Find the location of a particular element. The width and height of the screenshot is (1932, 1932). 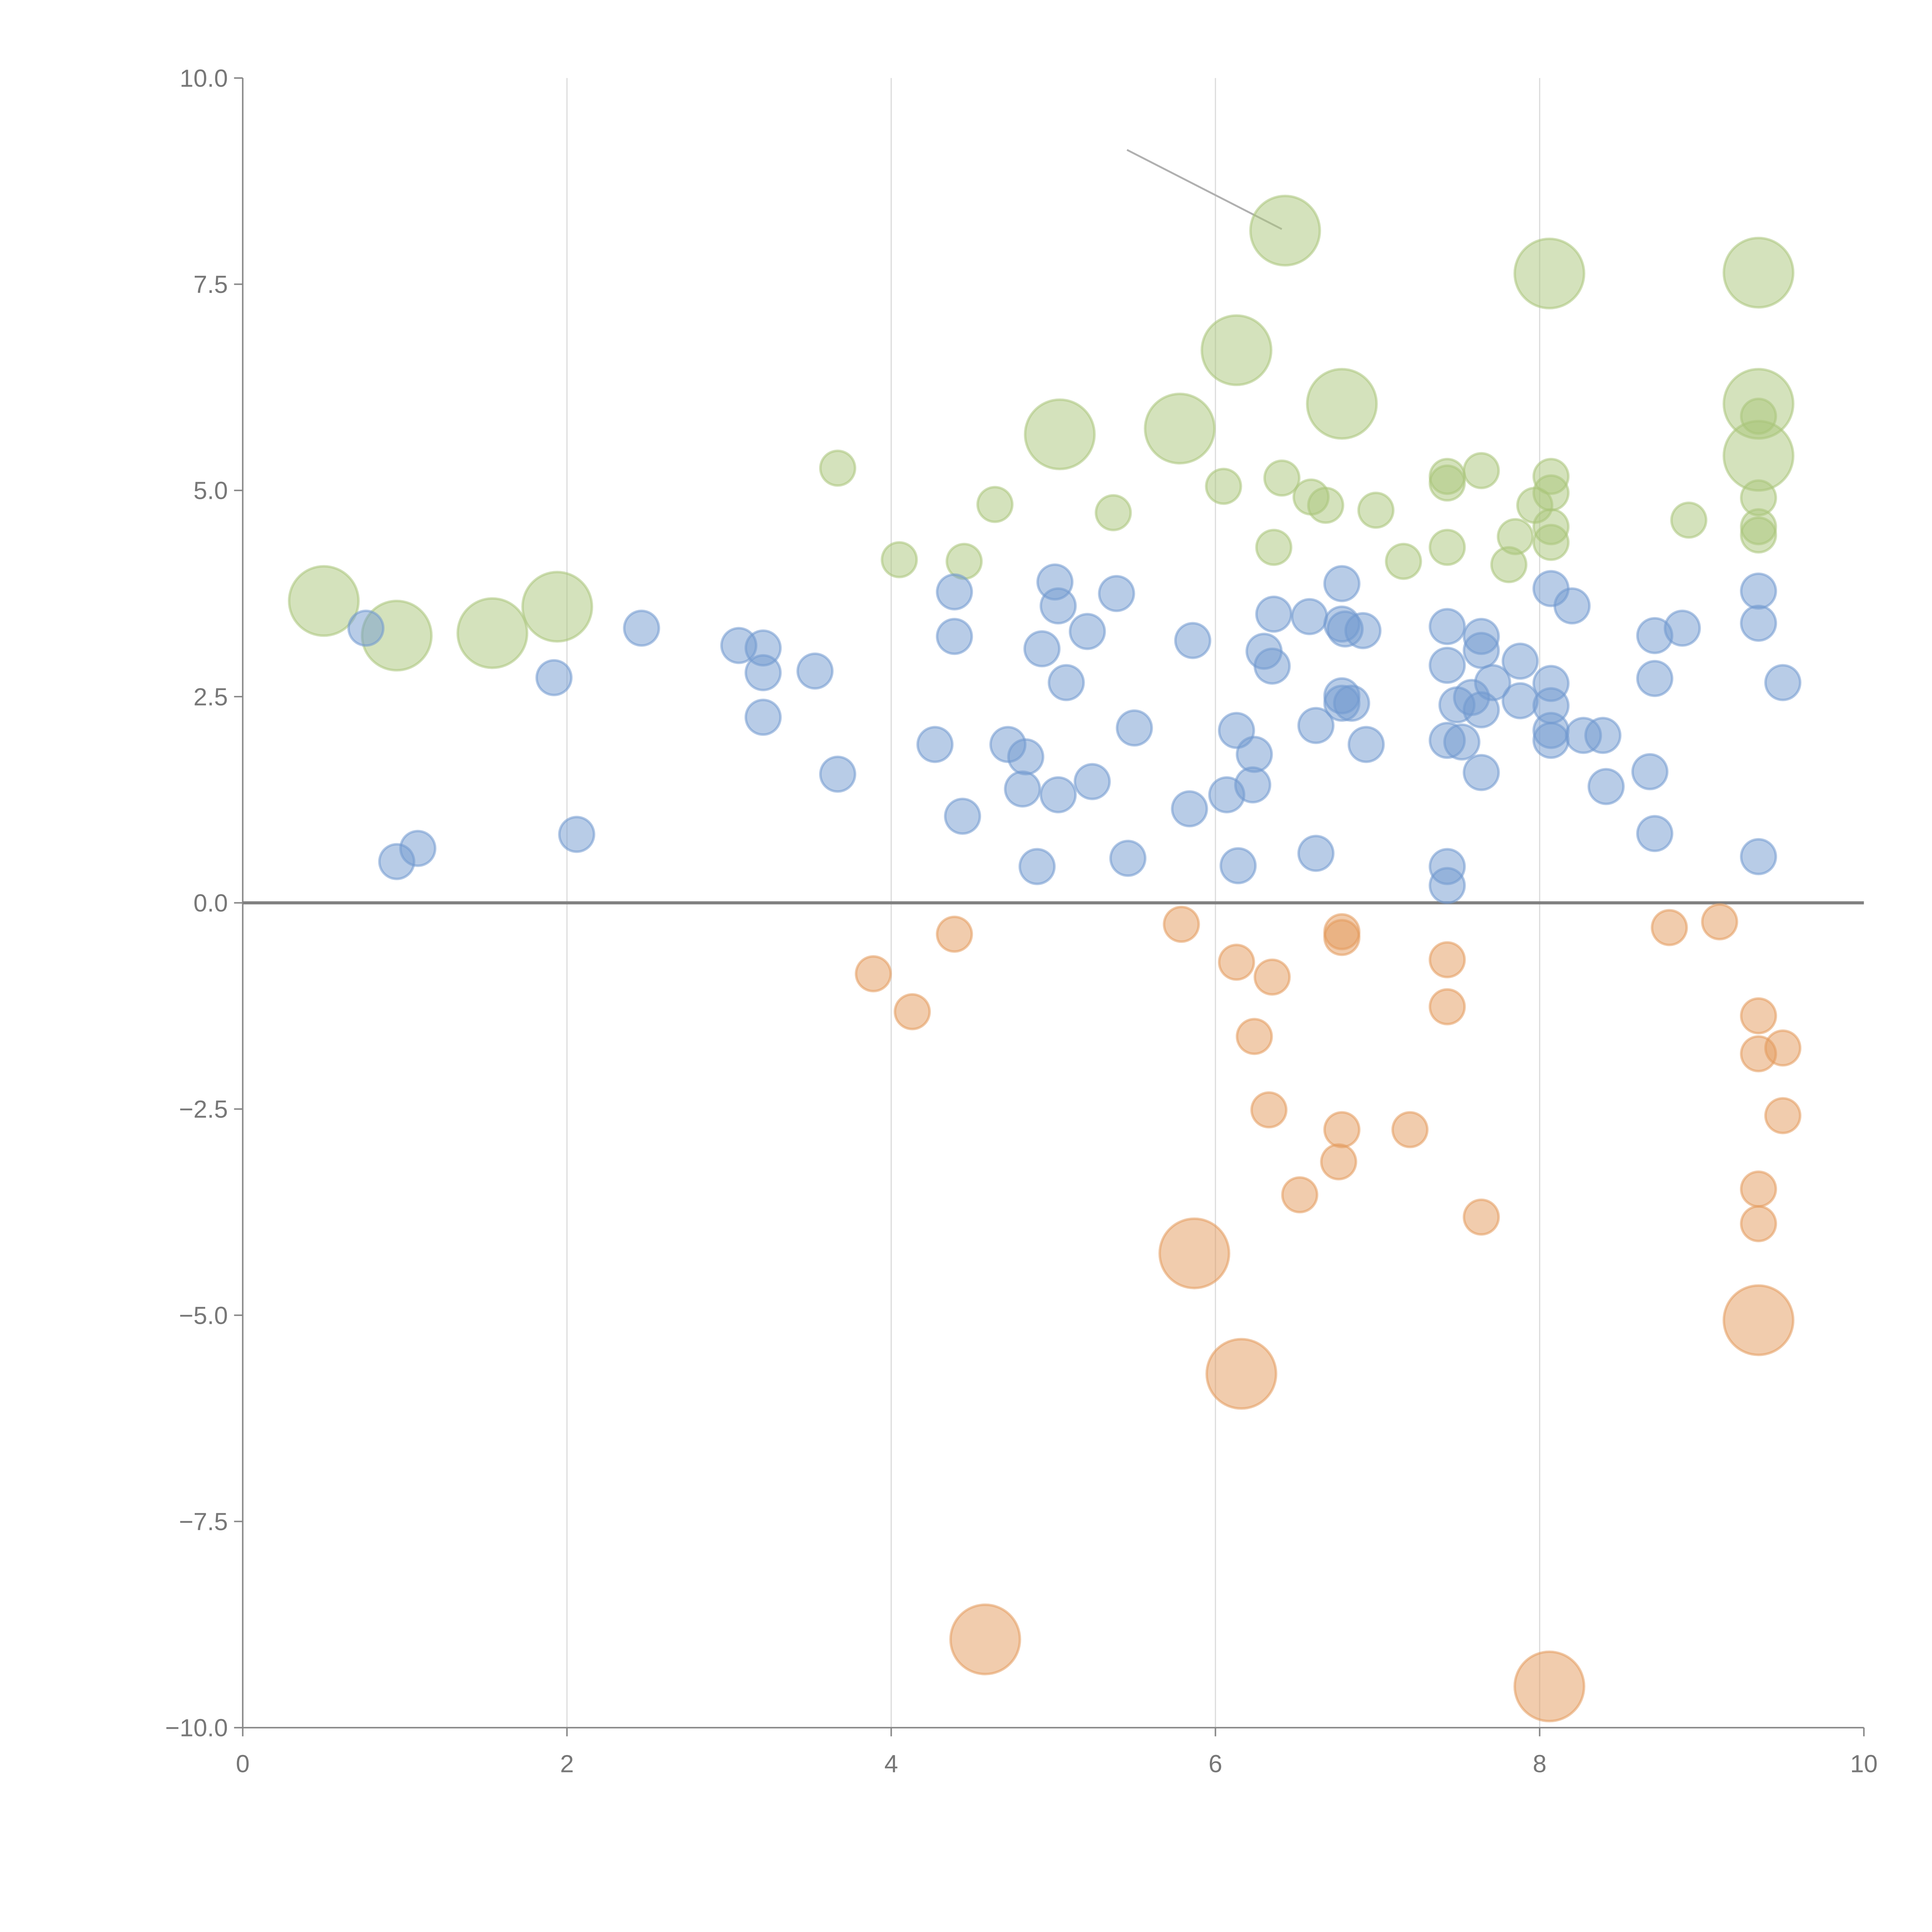

y-tick-label: −5.0 is located at coordinates (204, 1315).